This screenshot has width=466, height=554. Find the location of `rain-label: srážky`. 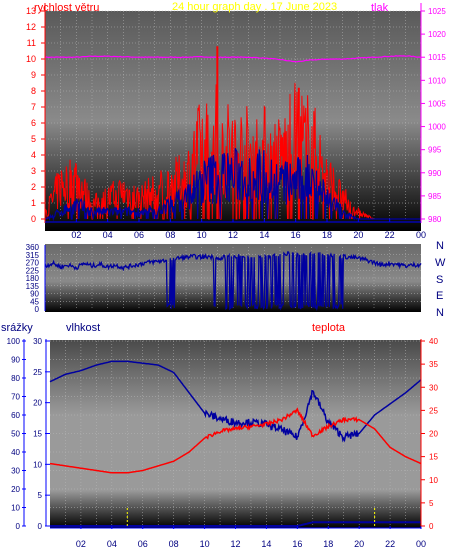

rain-label: srážky is located at coordinates (17, 328).